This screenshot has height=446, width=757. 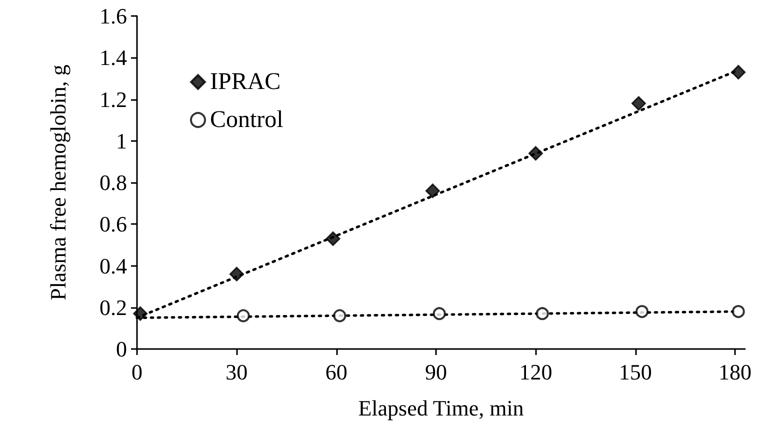 I want to click on y-tick-label: 0.6, so click(x=113, y=224).